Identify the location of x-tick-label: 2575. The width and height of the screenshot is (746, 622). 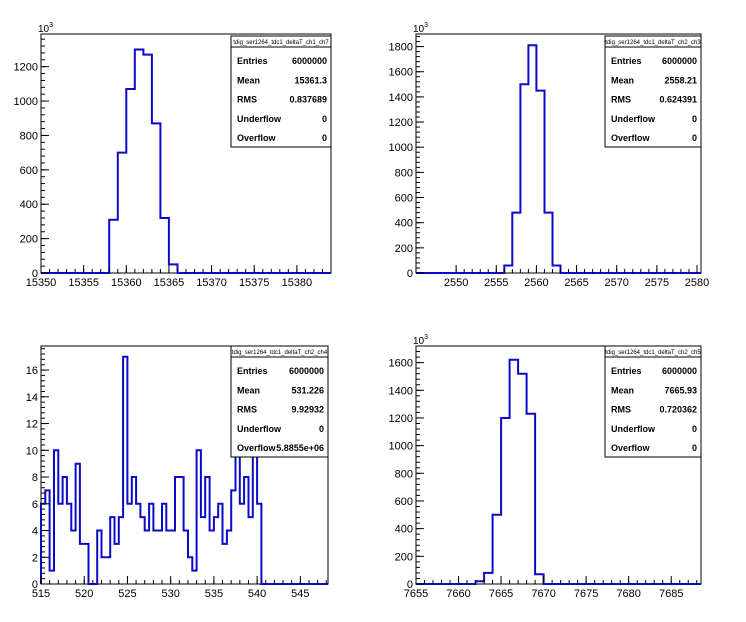
(657, 283).